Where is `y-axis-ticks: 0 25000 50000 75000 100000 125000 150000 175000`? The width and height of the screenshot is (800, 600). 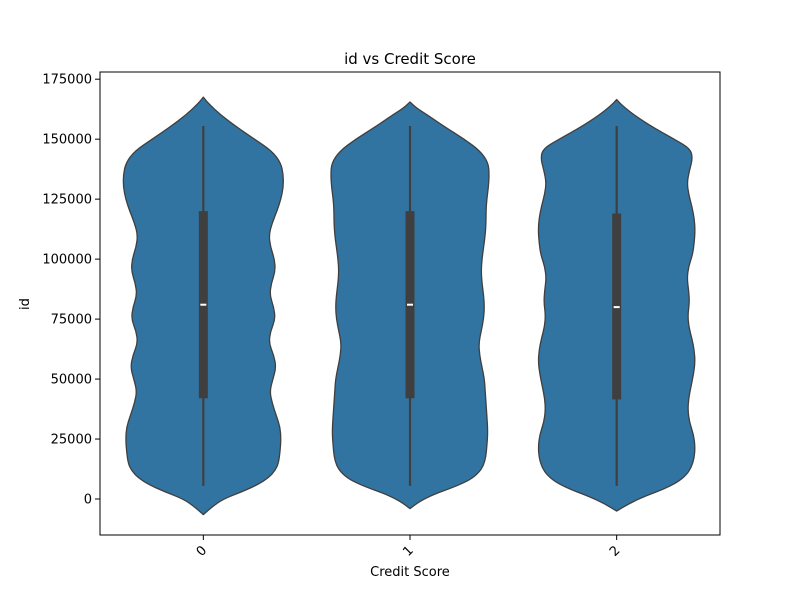 y-axis-ticks: 0 25000 50000 75000 100000 125000 150000 175000 is located at coordinates (71, 290).